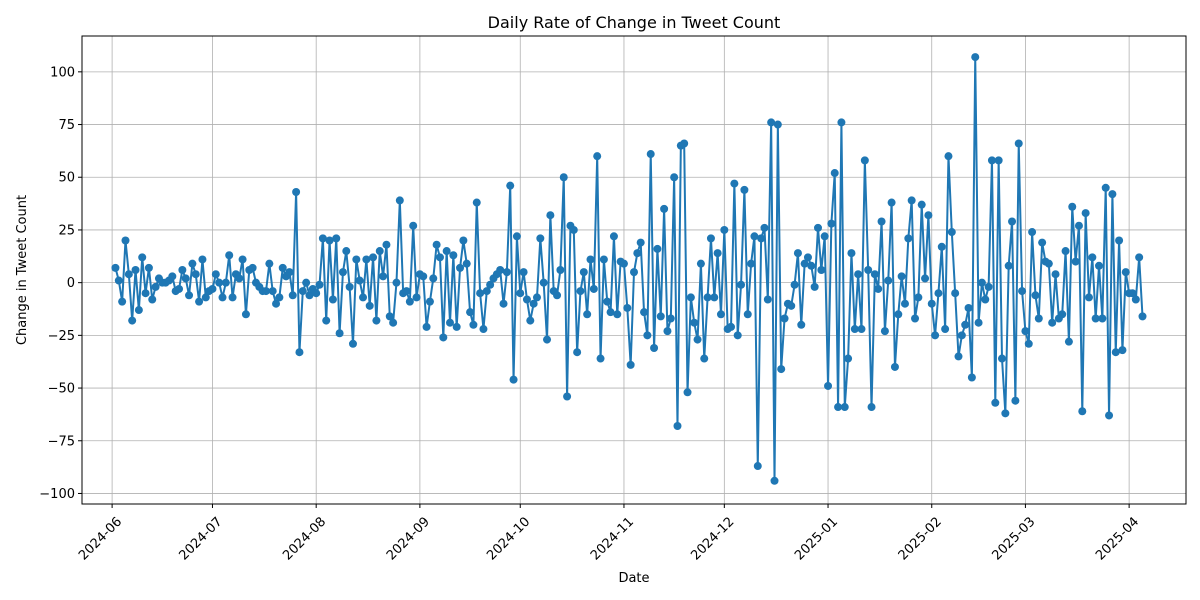  I want to click on y-axis-title: Change in Tweet Count, so click(22, 270).